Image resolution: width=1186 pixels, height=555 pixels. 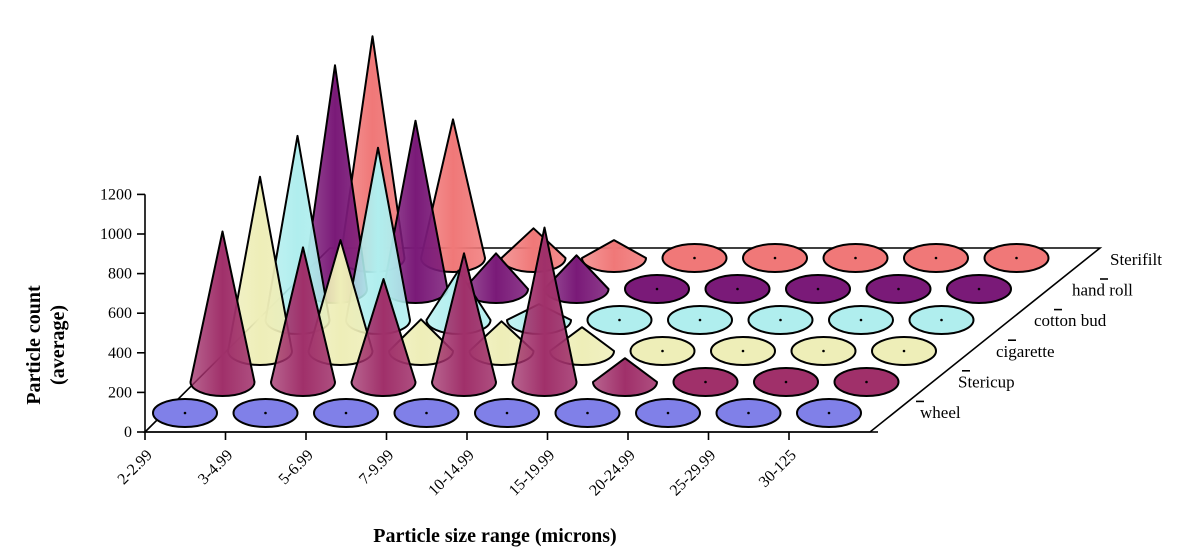 What do you see at coordinates (1136, 259) in the screenshot?
I see `series-label: Sterifilt` at bounding box center [1136, 259].